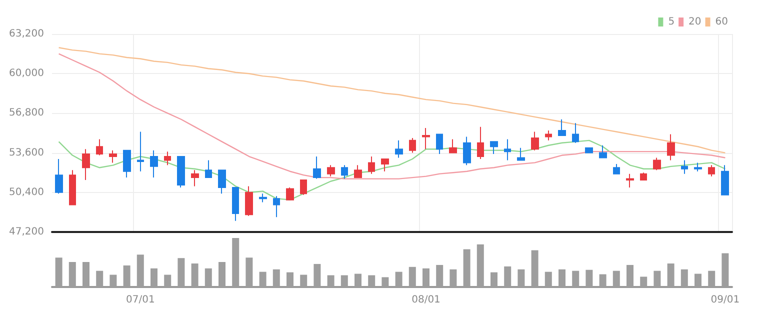  Describe the element at coordinates (26, 232) in the screenshot. I see `y-tick-label: 47,200` at that location.